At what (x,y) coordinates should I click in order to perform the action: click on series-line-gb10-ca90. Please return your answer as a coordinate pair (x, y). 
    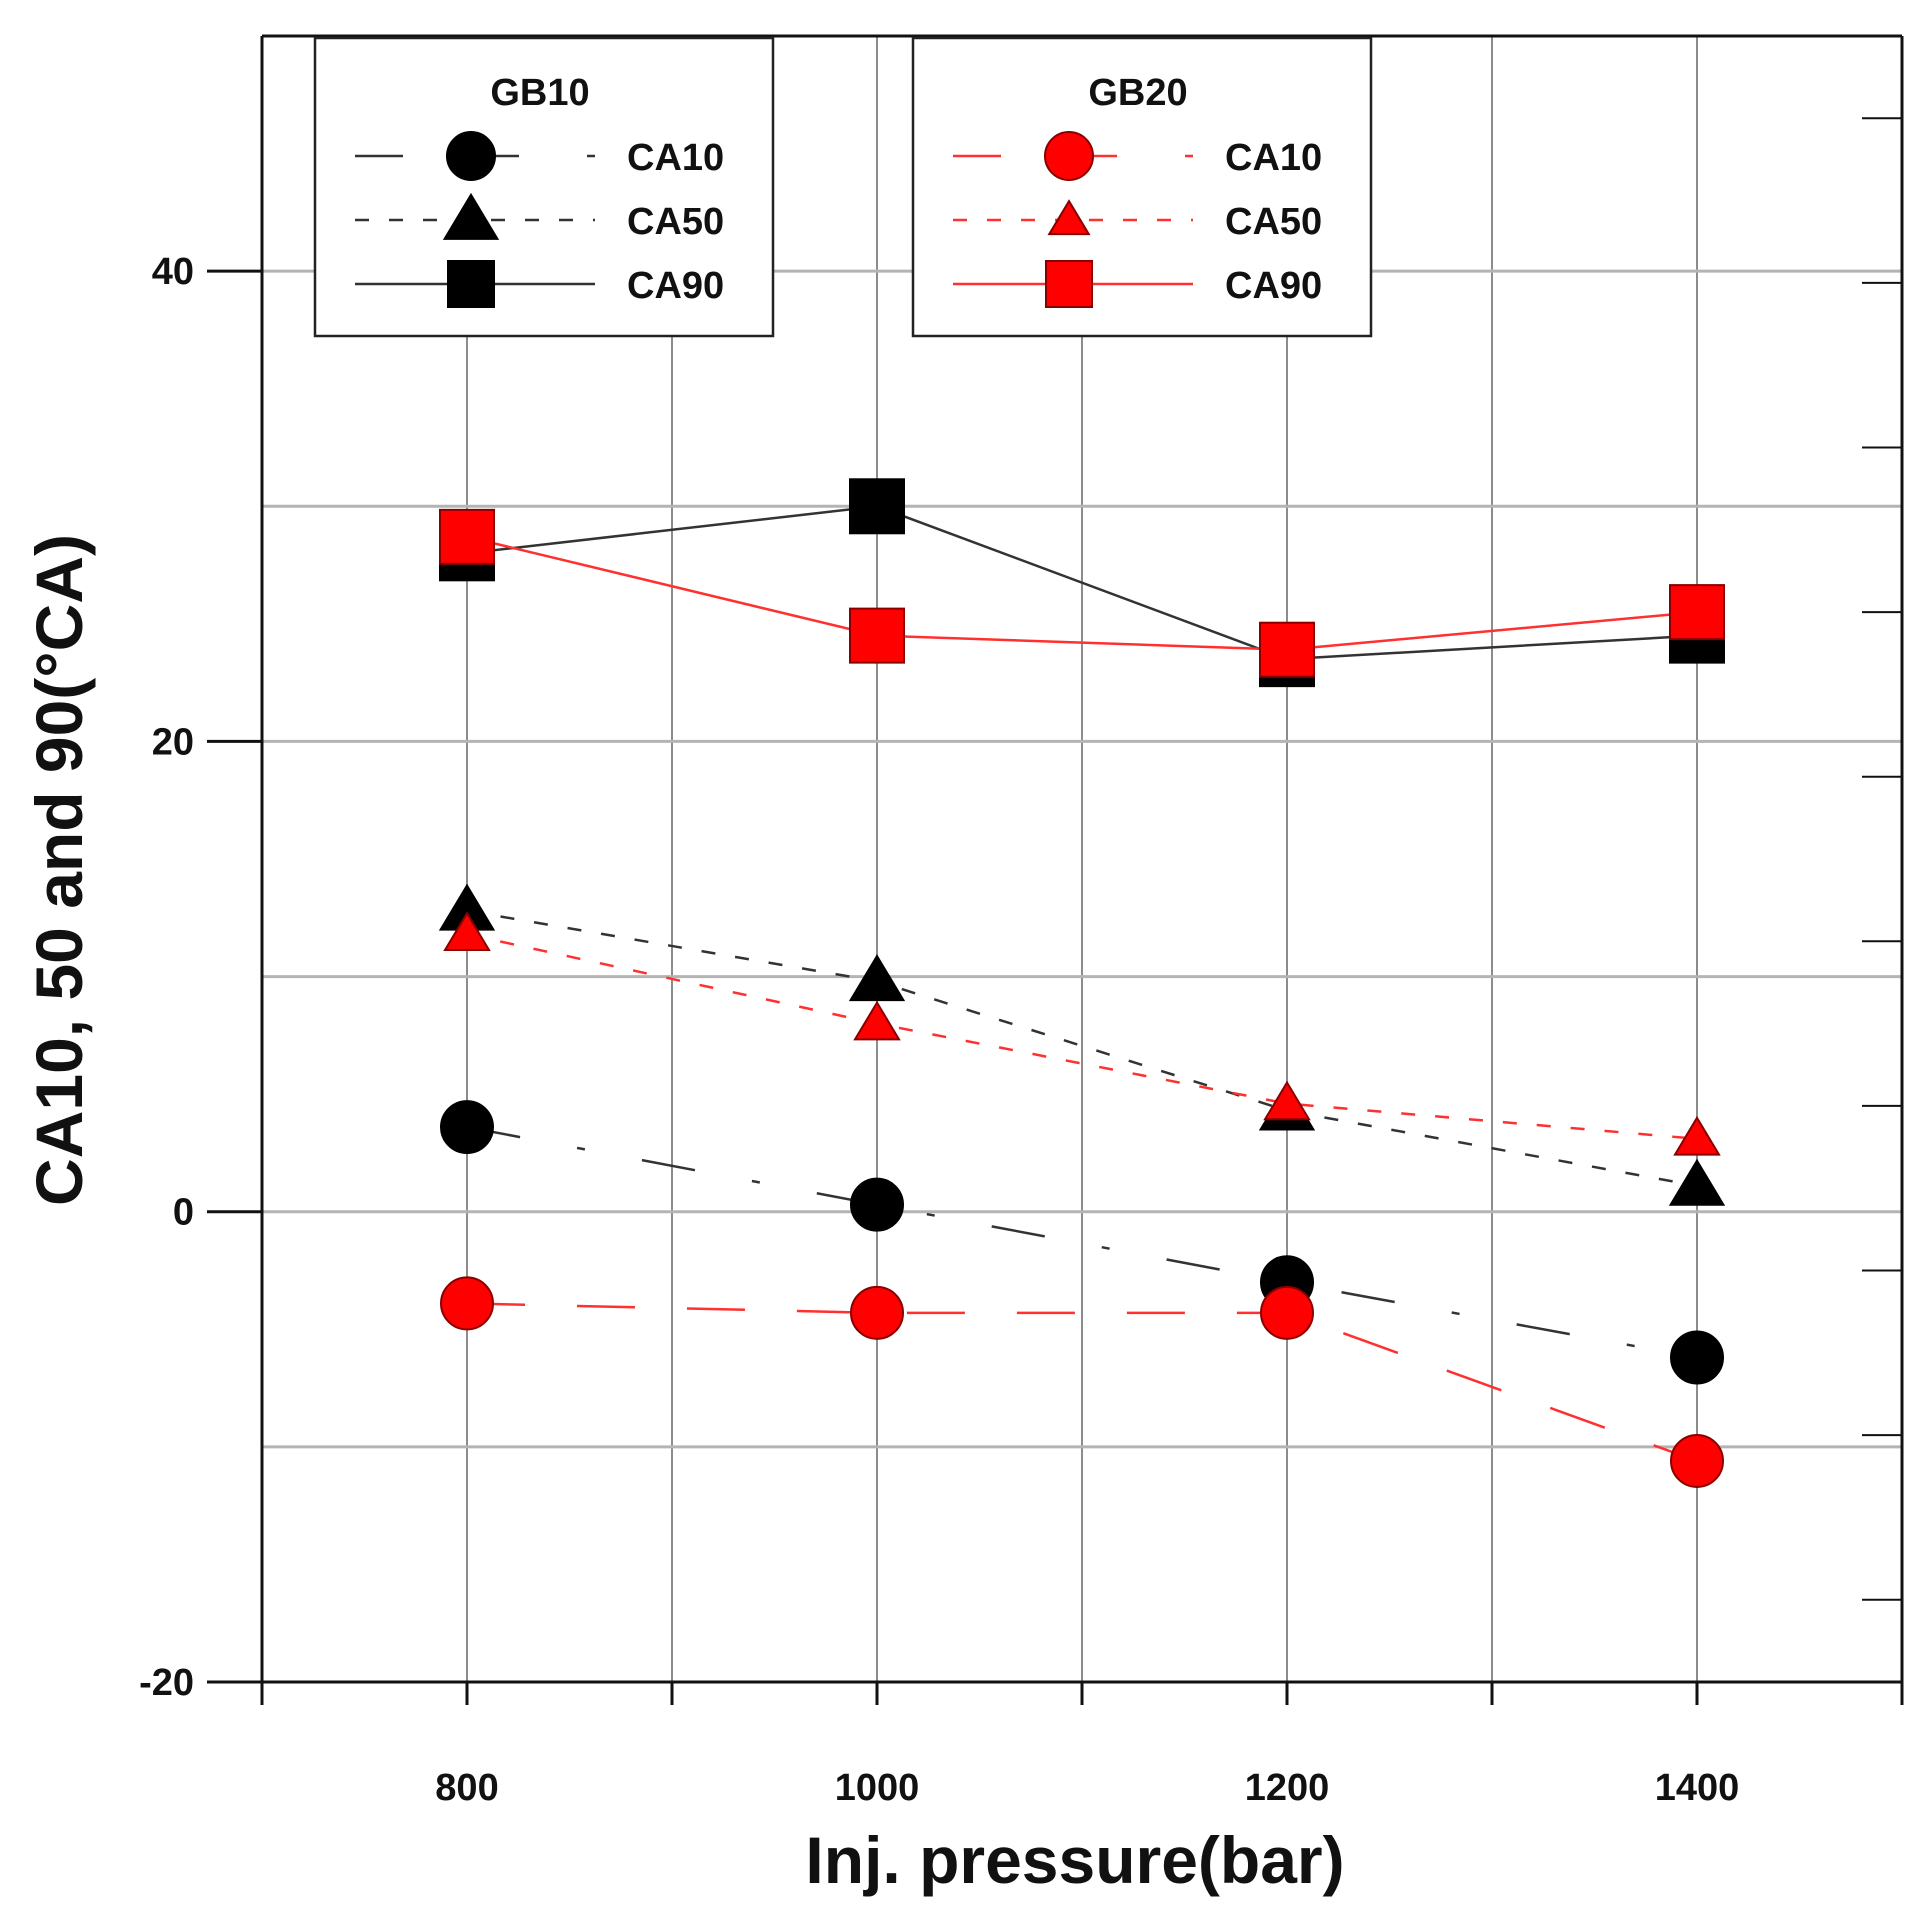
    Looking at the image, I should click on (1082, 583).